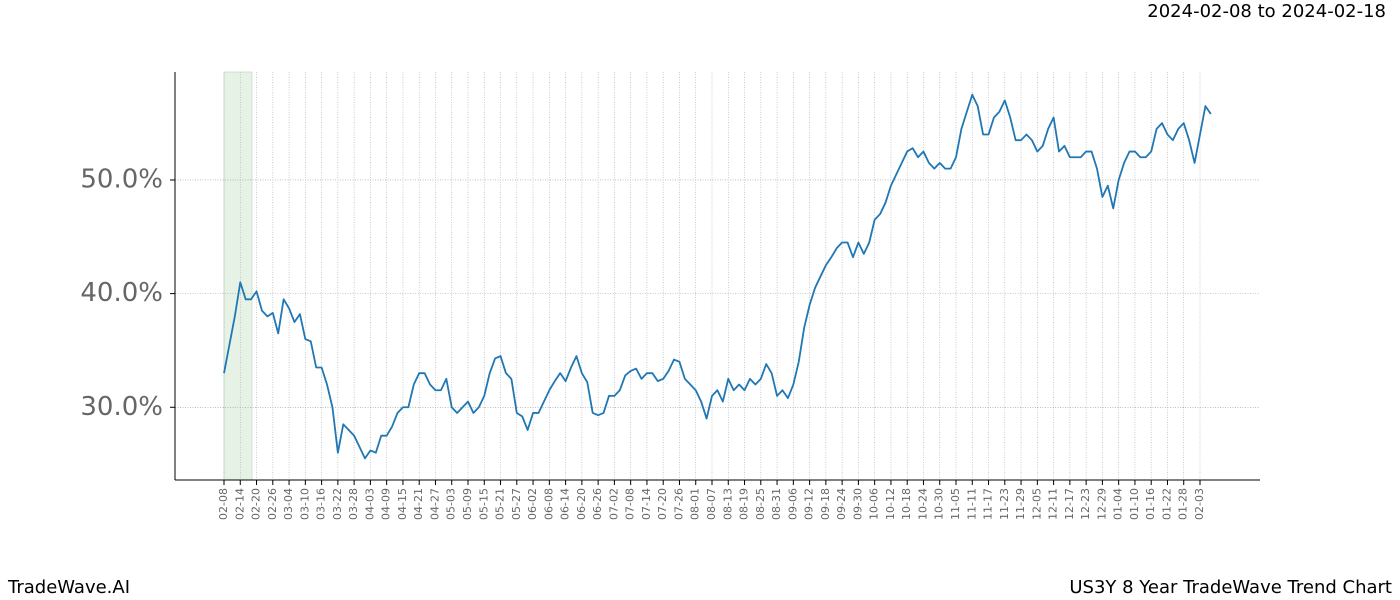  Describe the element at coordinates (744, 504) in the screenshot. I see `x-tick-label: 08-19` at that location.